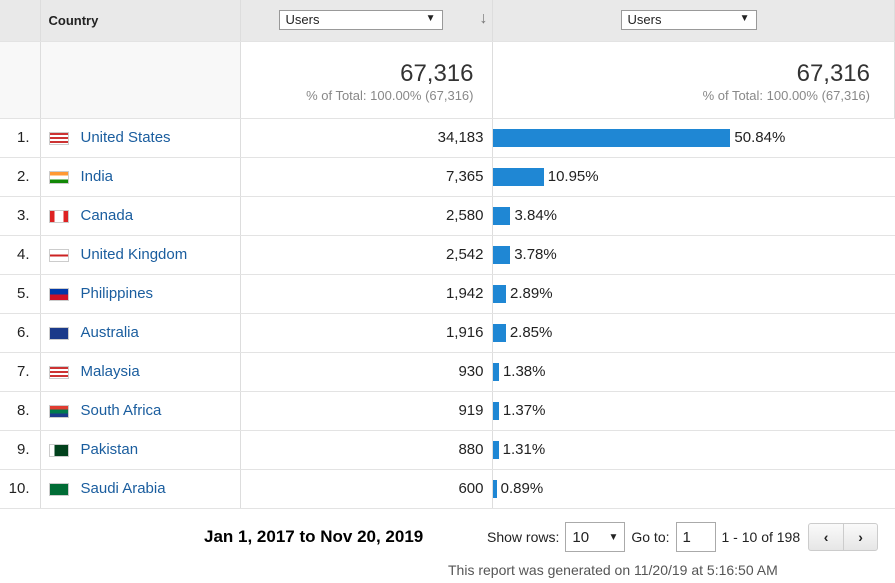  Describe the element at coordinates (20, 372) in the screenshot. I see `row-index: 7.` at that location.